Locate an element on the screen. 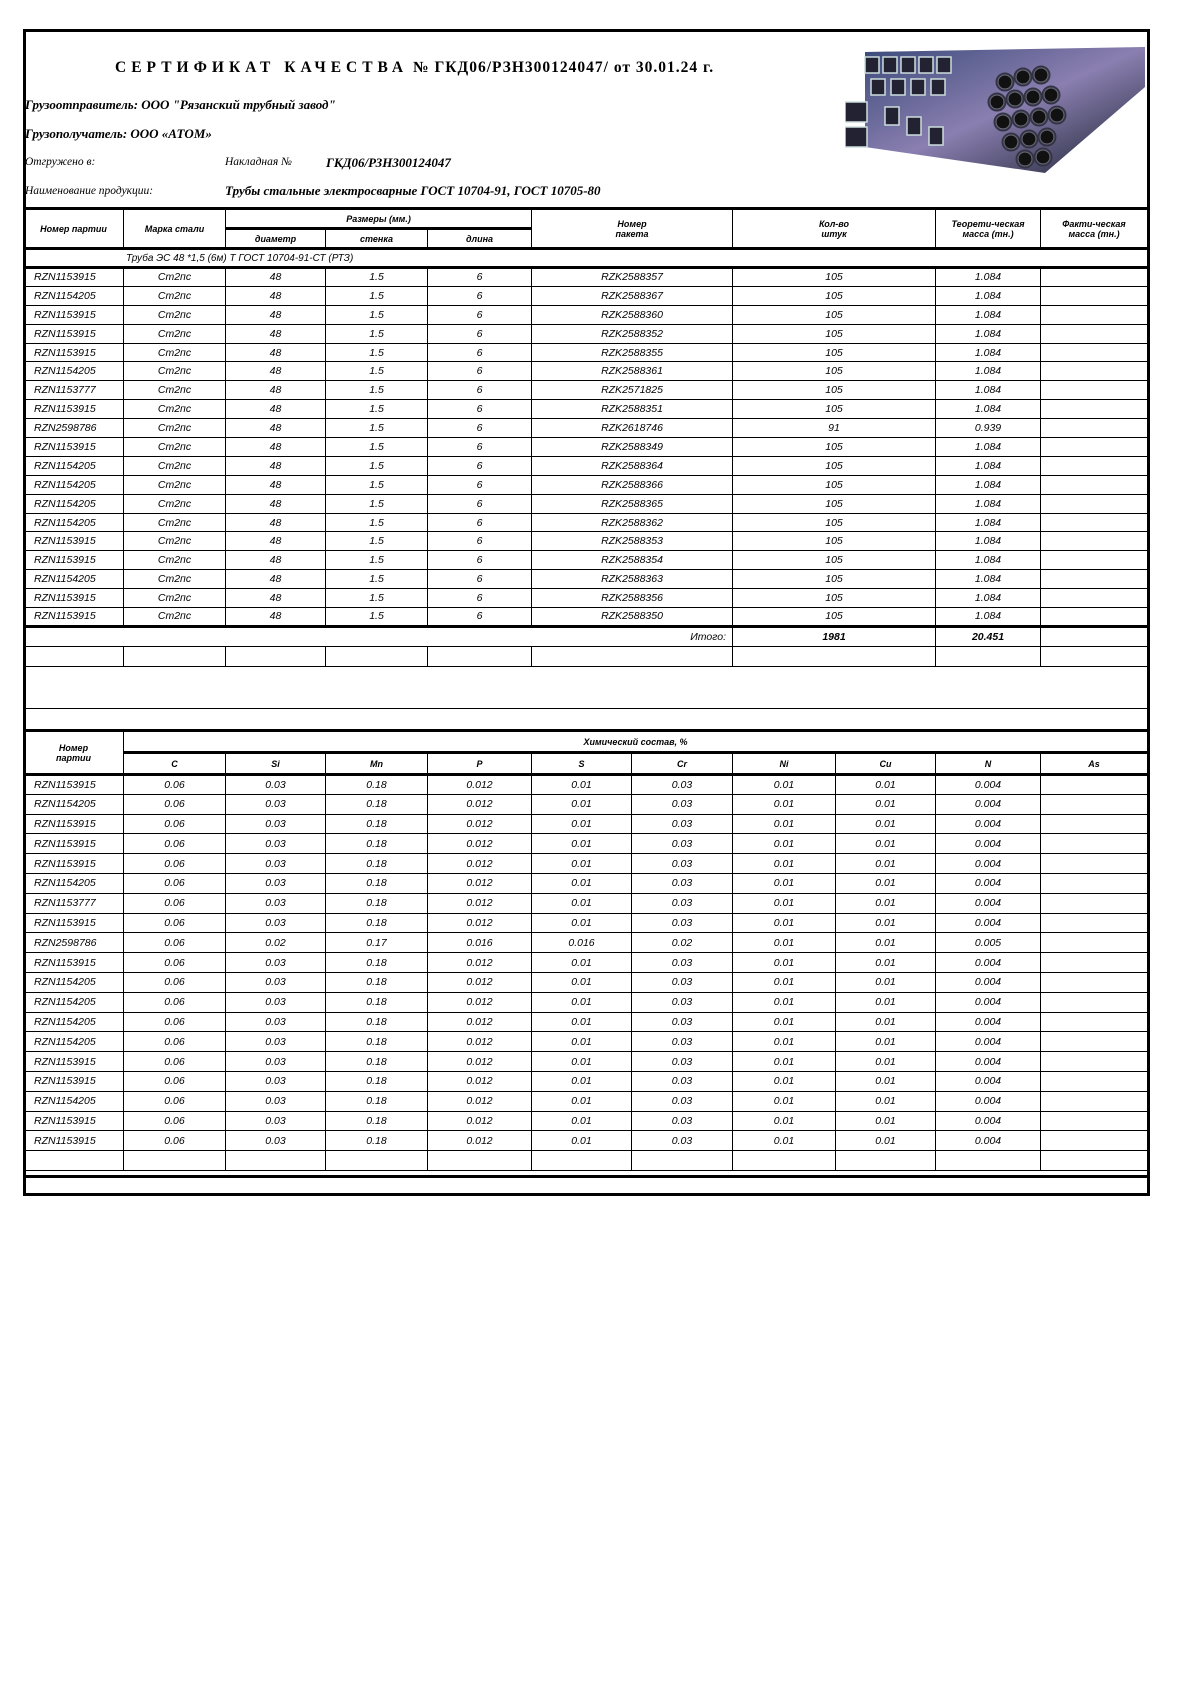 The width and height of the screenshot is (1190, 1683). table-cell: RZN1153777 is located at coordinates (73, 903).